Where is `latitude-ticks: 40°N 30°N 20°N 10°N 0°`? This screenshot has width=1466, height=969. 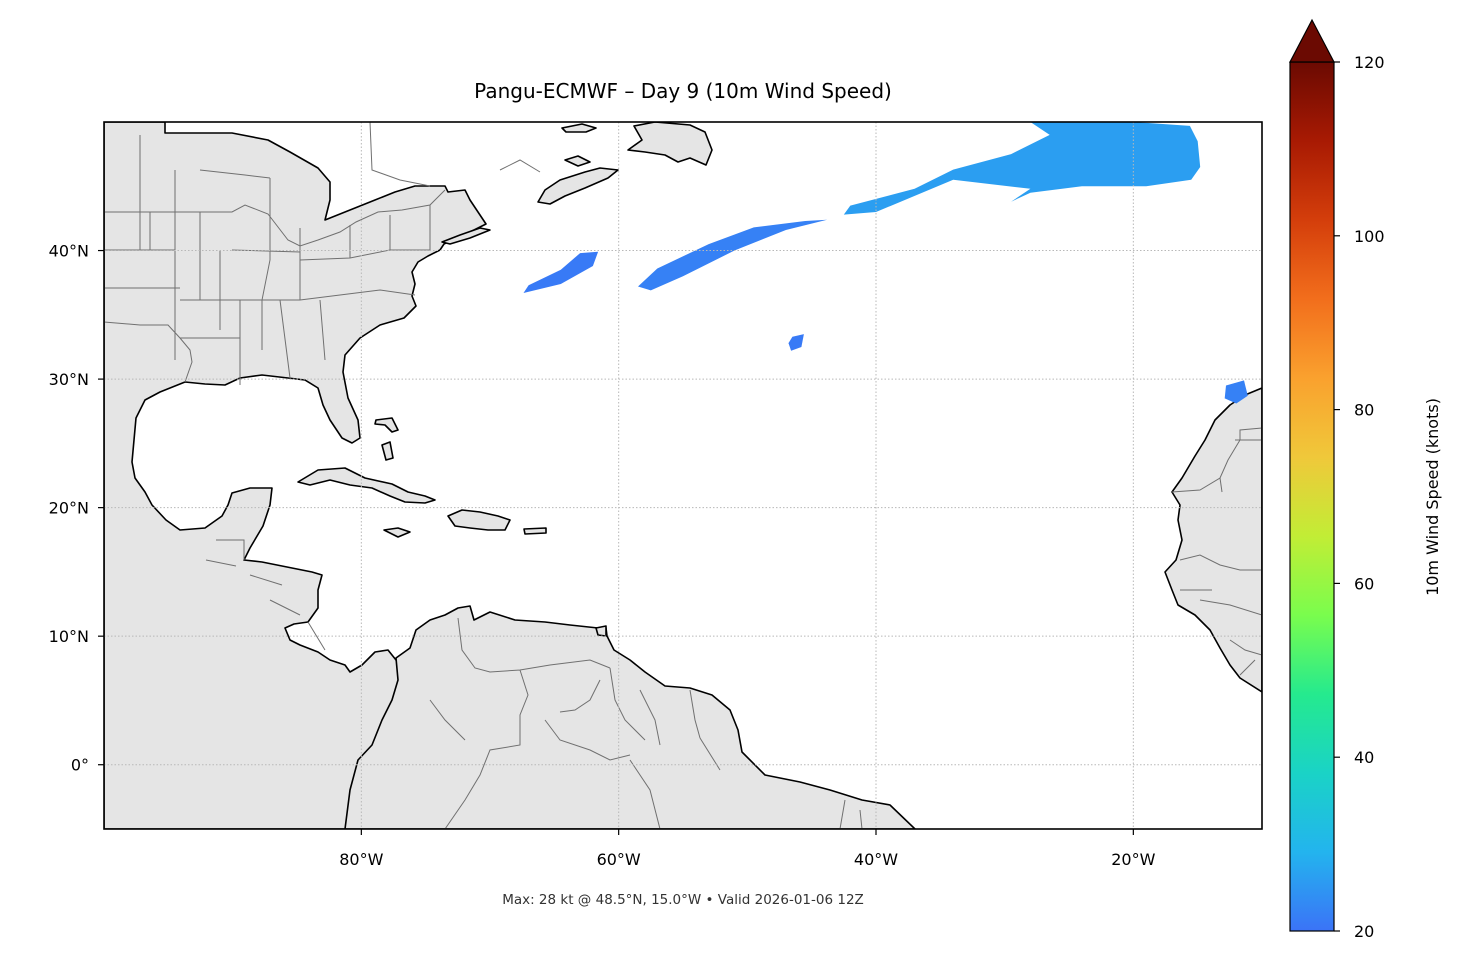
latitude-ticks: 40°N 30°N 20°N 10°N 0° is located at coordinates (76, 508).